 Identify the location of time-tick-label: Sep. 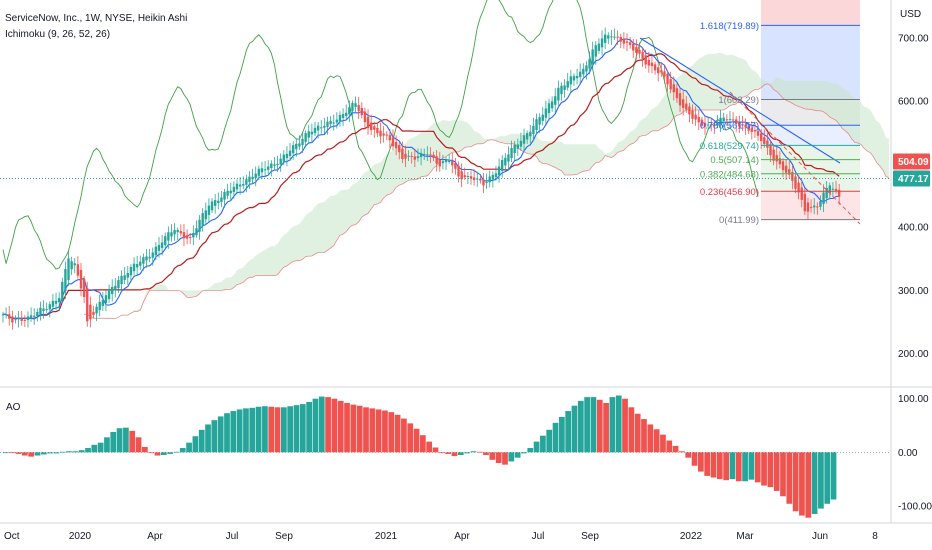
(284, 536).